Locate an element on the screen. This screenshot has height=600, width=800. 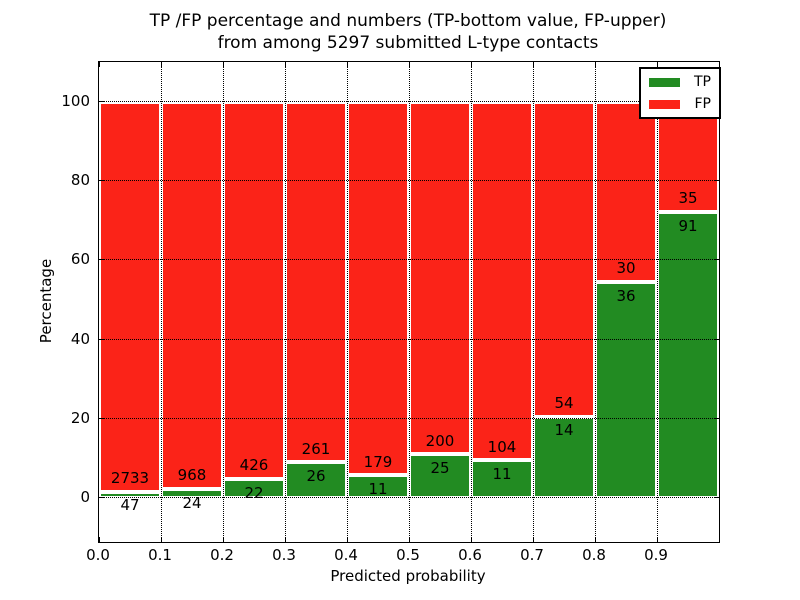
legend-item-fp: FP is located at coordinates (680, 104).